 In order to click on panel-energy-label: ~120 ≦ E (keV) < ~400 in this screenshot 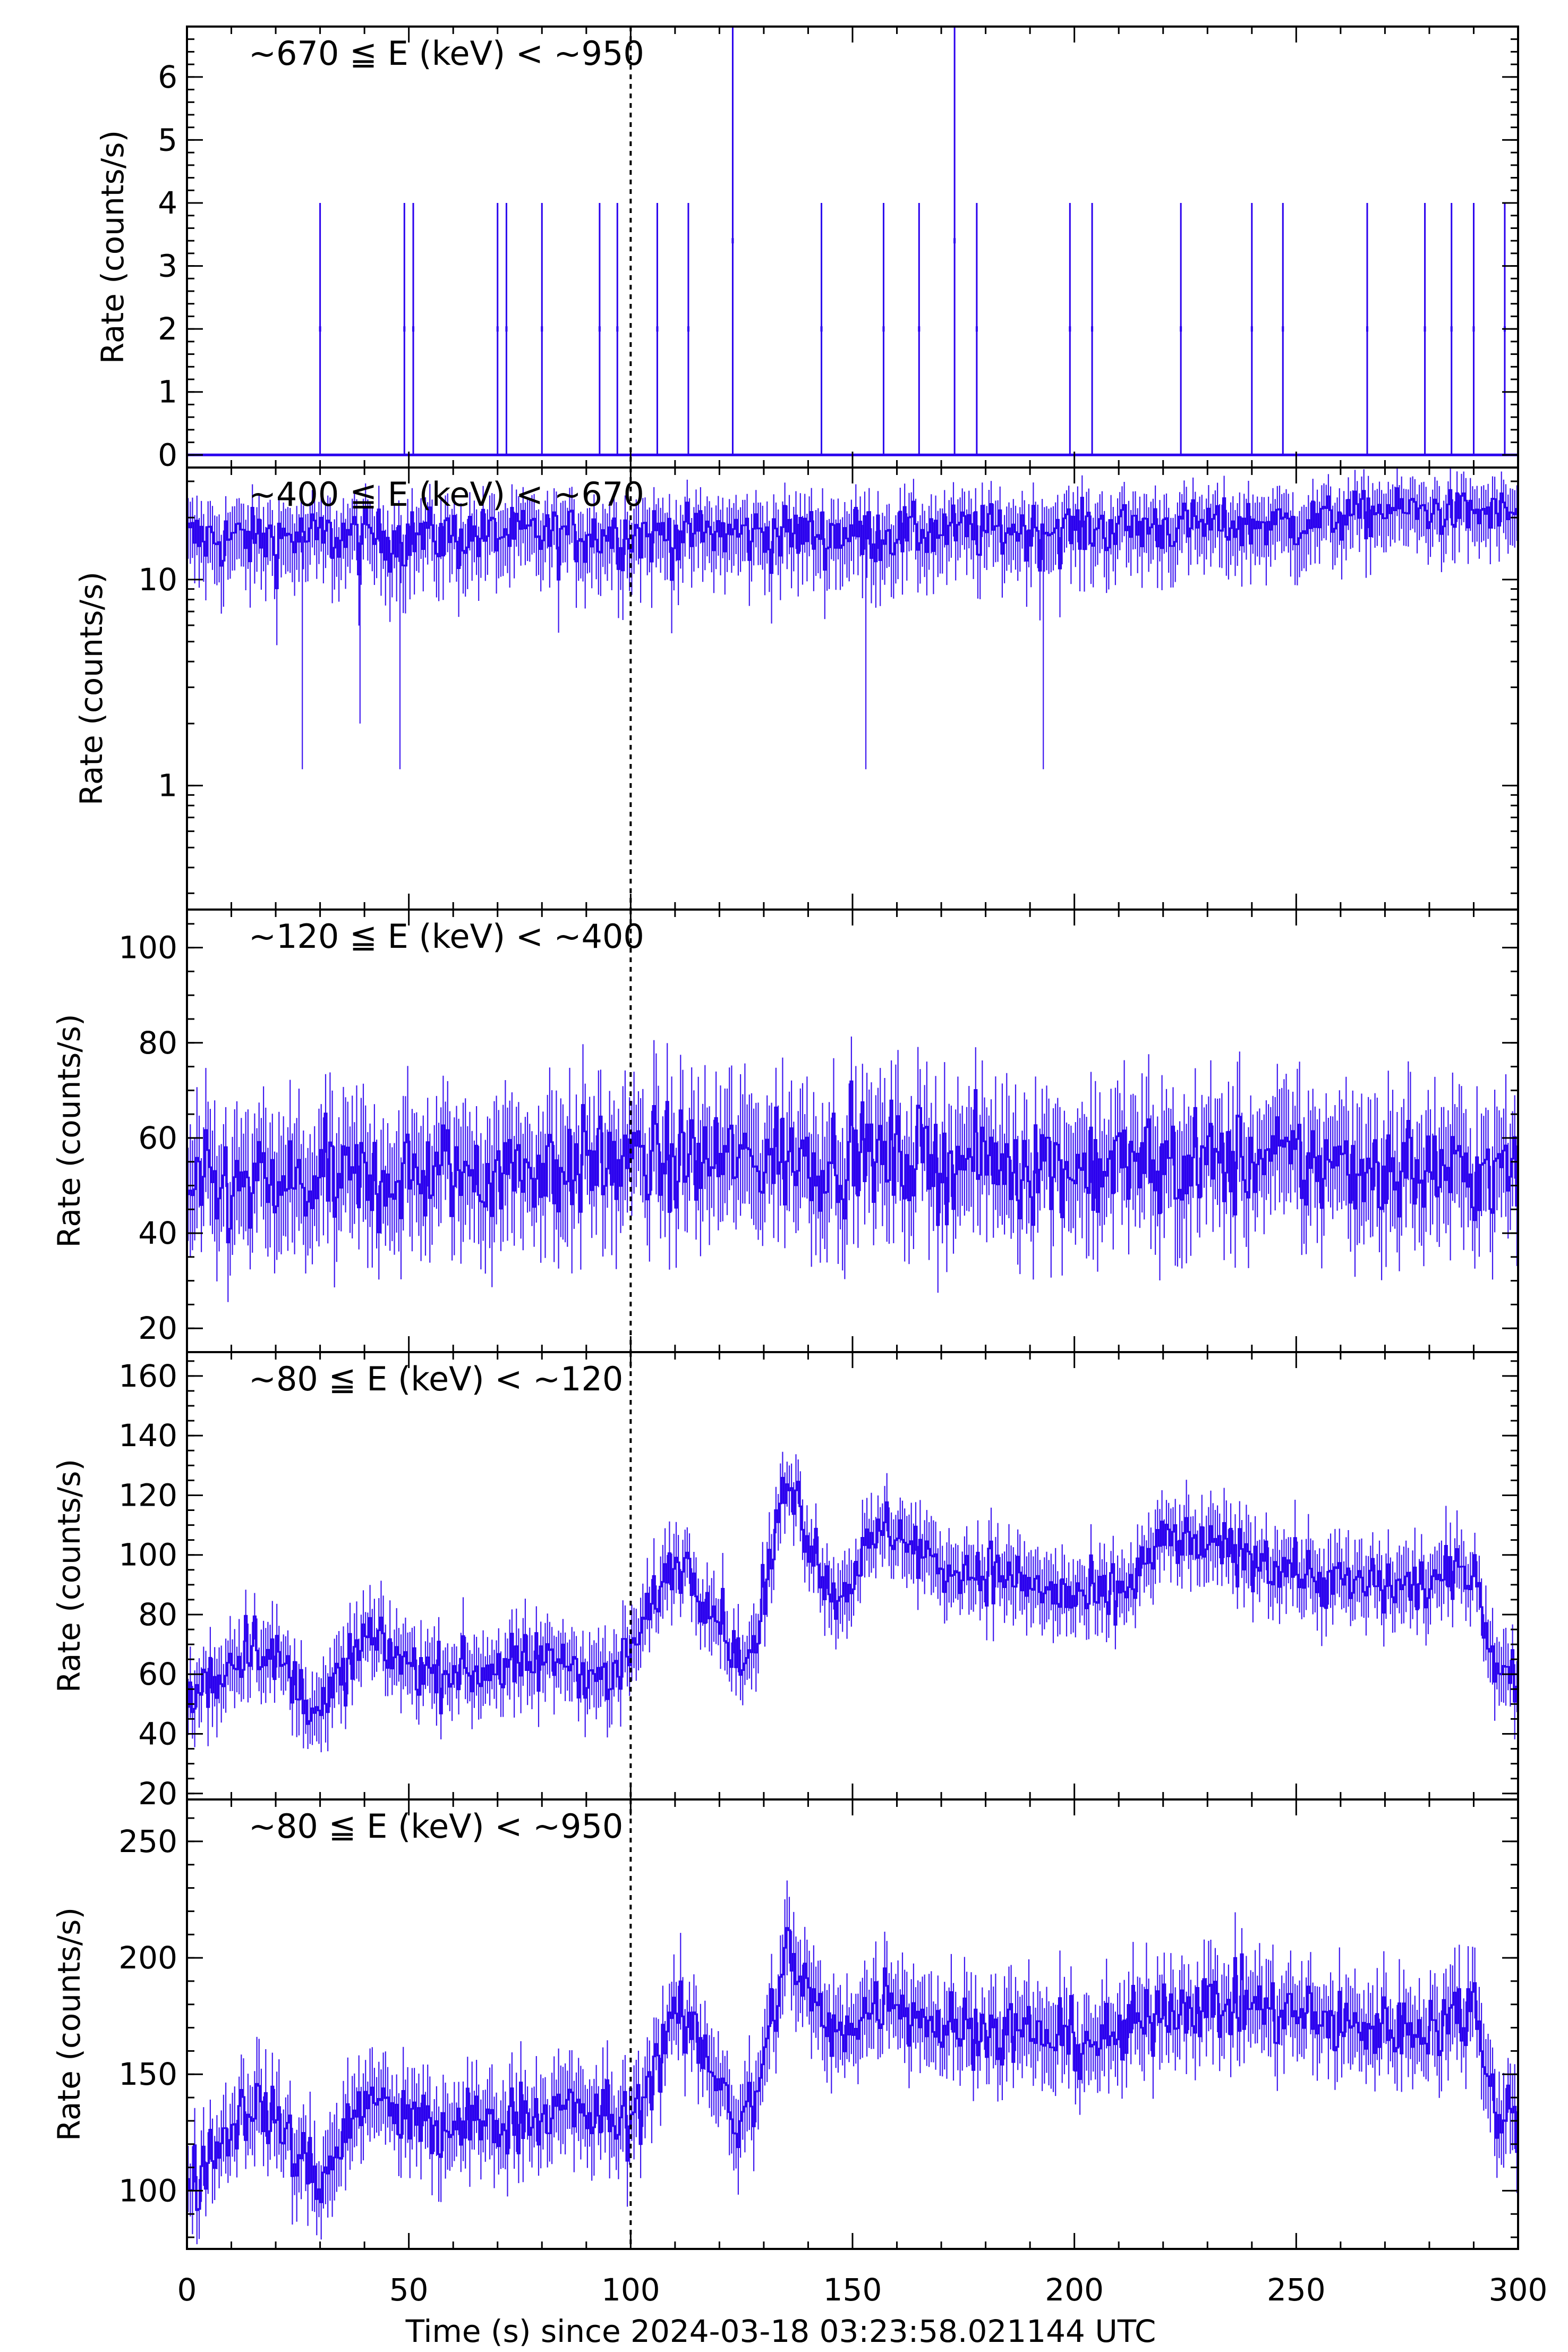, I will do `click(446, 937)`.